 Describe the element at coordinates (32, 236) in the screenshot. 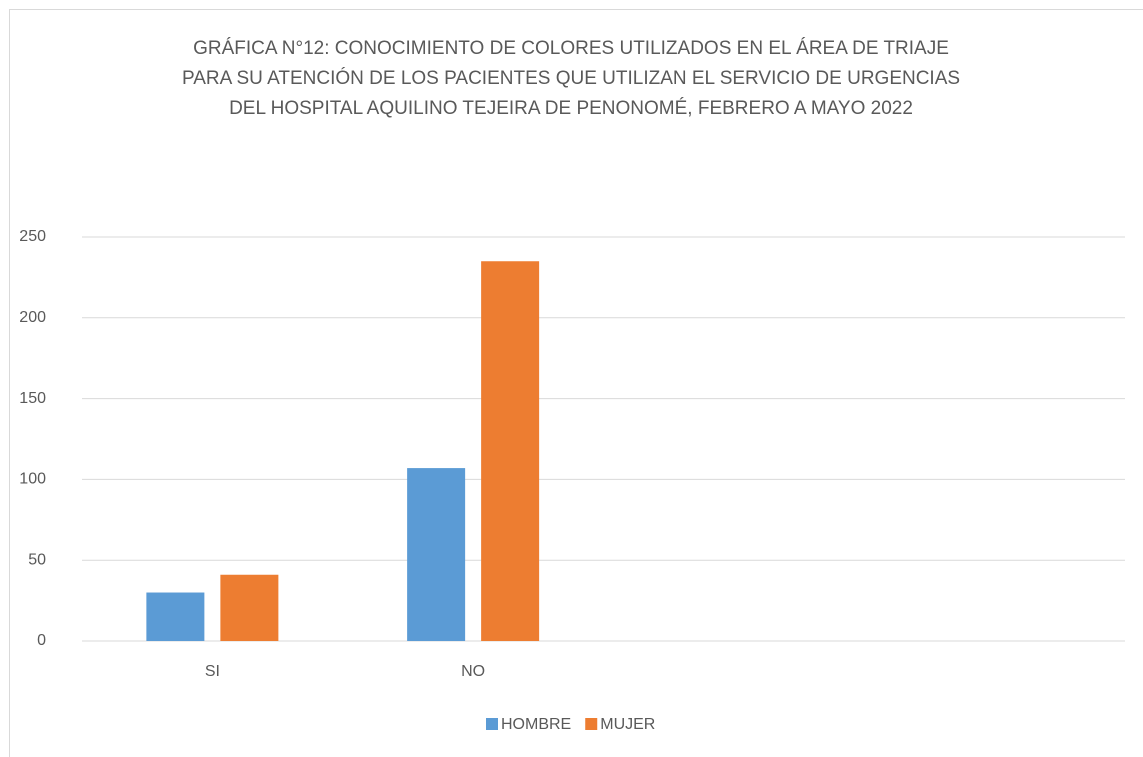

I see `y-tick-label: 250` at that location.